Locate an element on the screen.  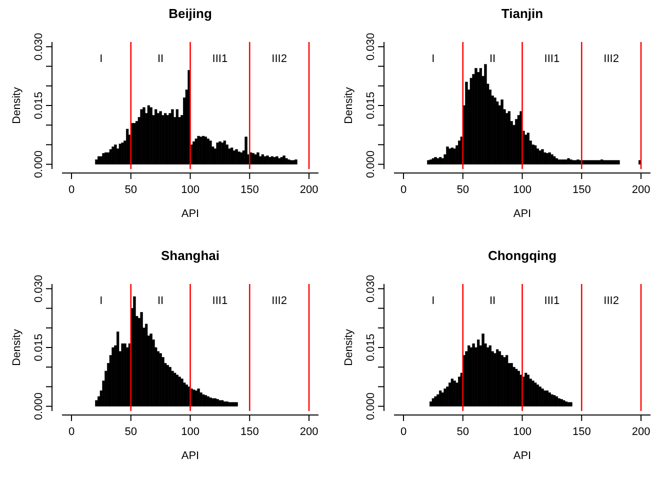
chart-title: Tianjin is located at coordinates (522, 13).